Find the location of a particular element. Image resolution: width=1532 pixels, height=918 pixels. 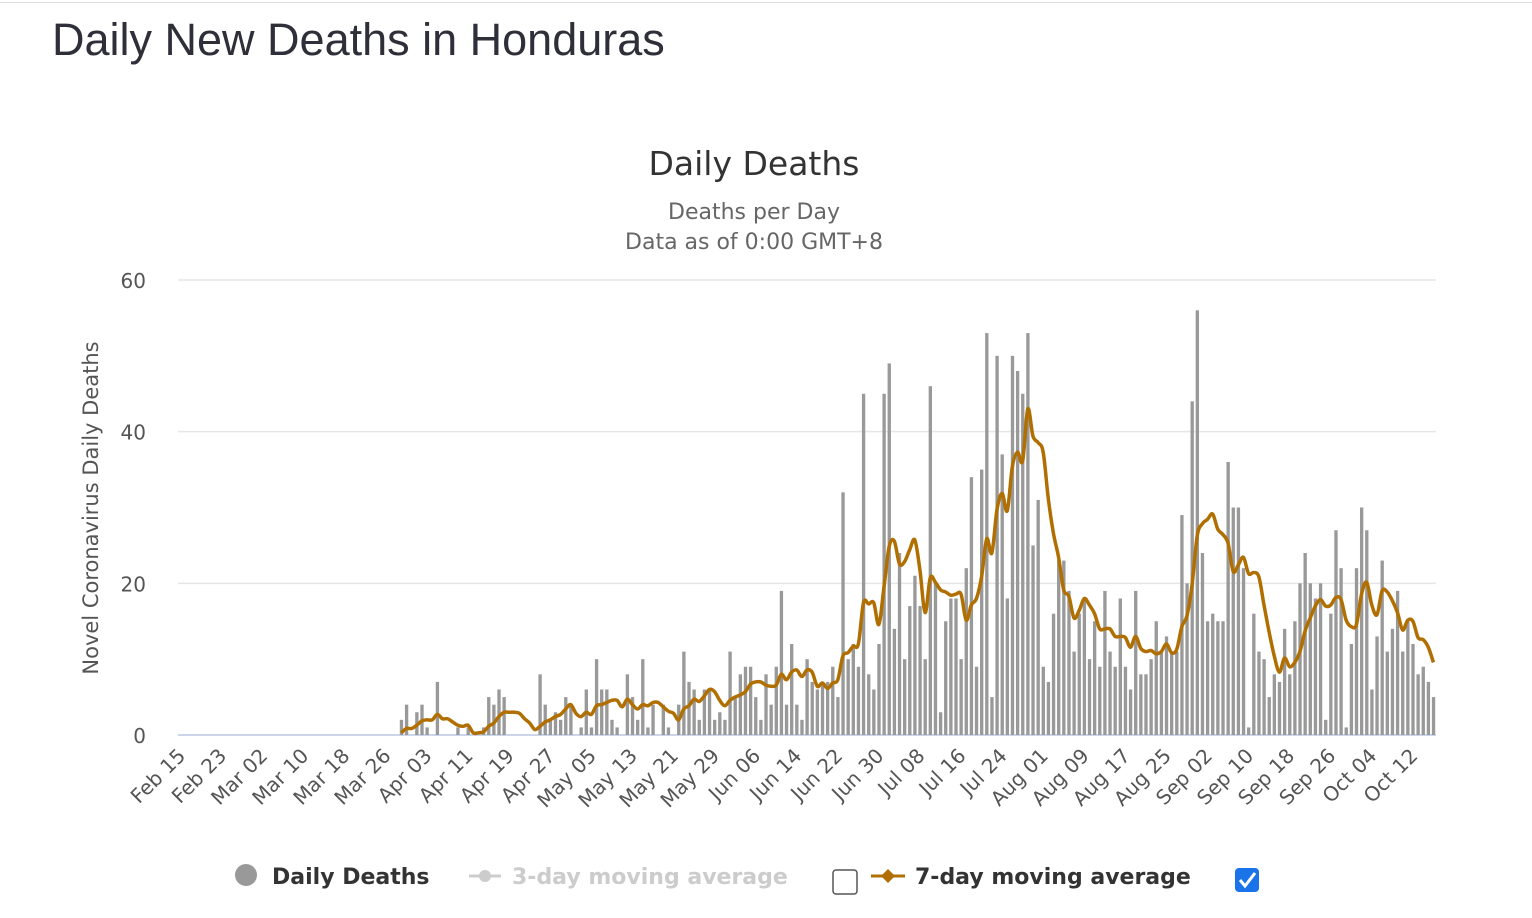

legend-item-3day-average: 3-day moving average is located at coordinates (628, 877).